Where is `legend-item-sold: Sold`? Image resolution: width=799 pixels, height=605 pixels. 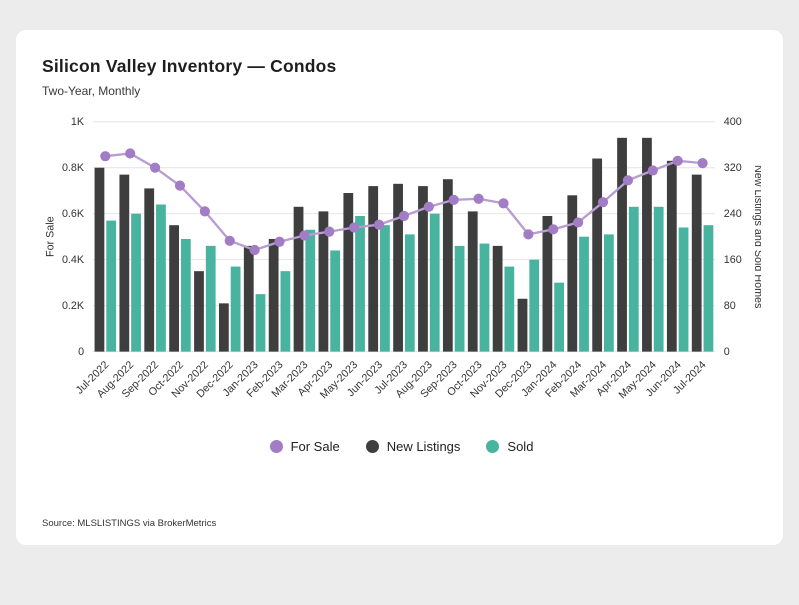
legend-item-sold: Sold is located at coordinates (509, 446).